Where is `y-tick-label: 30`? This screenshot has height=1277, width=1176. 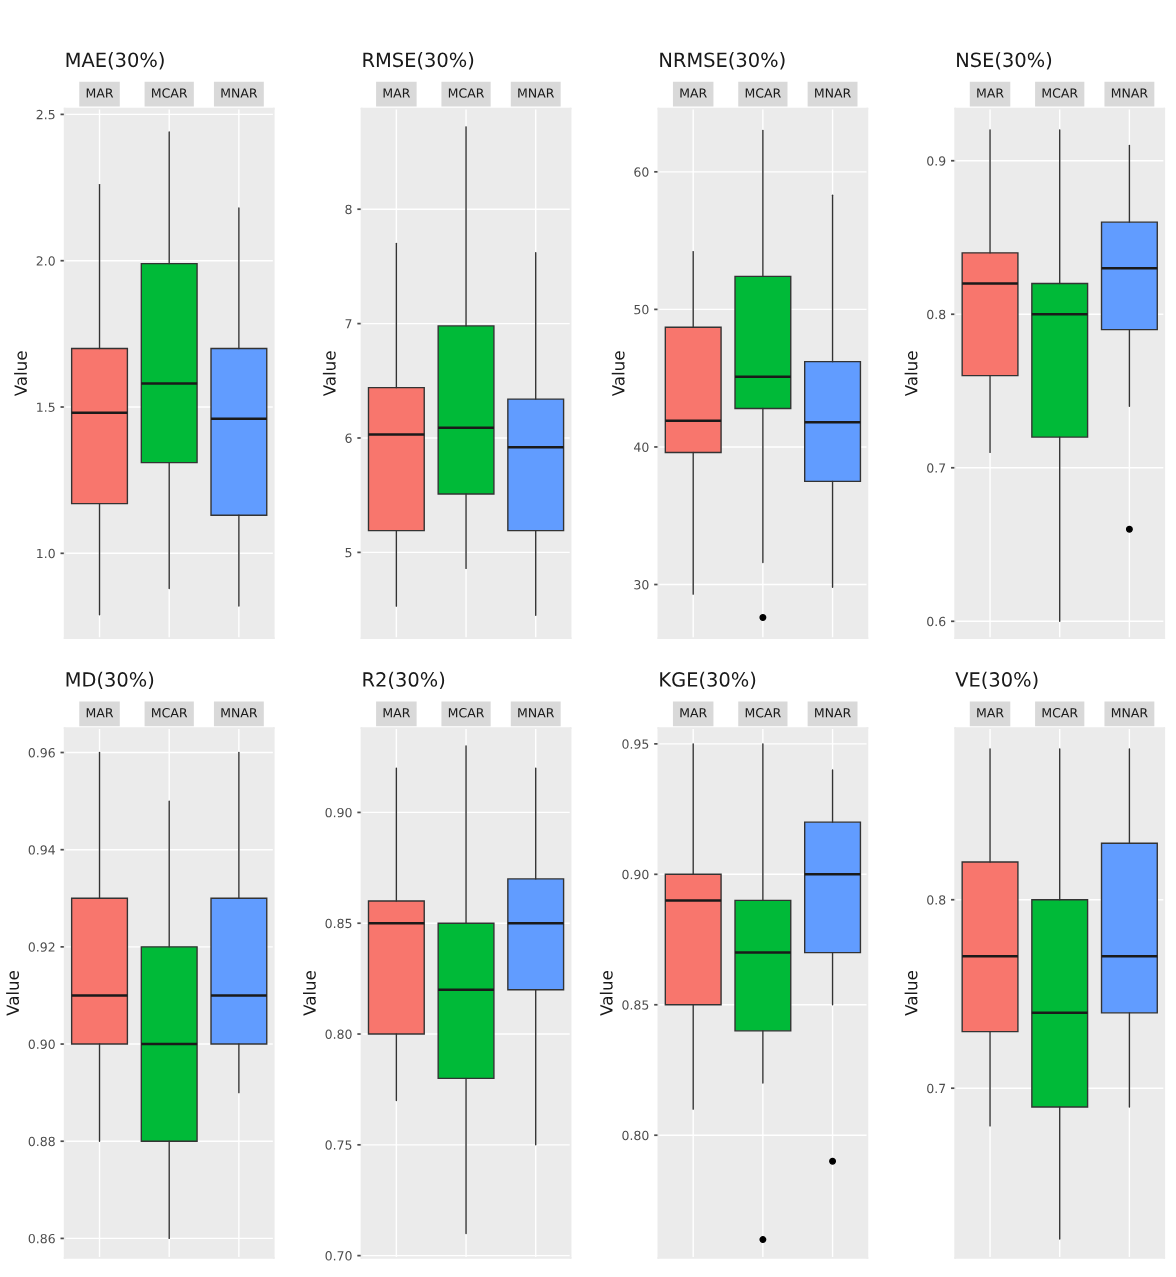
y-tick-label: 30 is located at coordinates (641, 585).